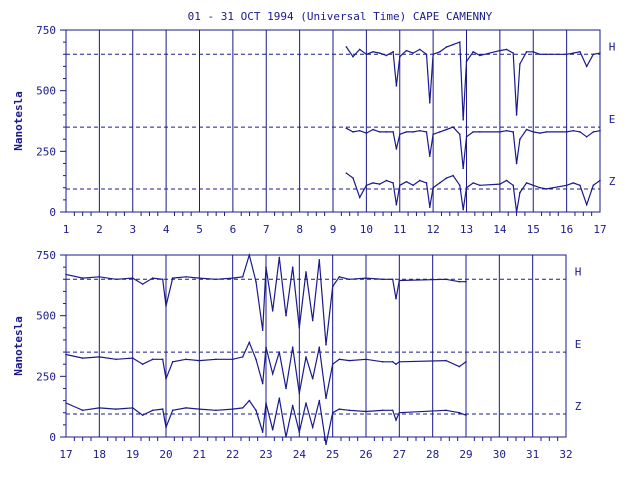  I want to click on series-trace-h, so click(473, 80).